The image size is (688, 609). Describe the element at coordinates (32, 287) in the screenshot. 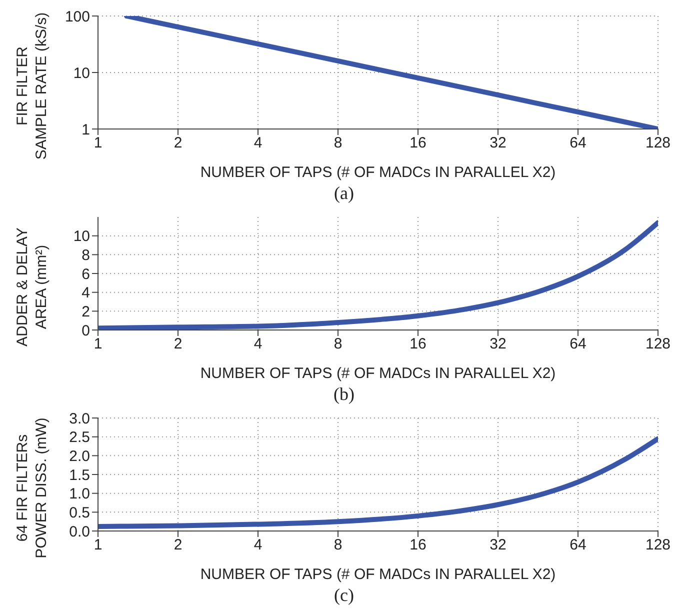

I see `y-axis-title: ADDER & DELAY AREA (mm²)` at that location.